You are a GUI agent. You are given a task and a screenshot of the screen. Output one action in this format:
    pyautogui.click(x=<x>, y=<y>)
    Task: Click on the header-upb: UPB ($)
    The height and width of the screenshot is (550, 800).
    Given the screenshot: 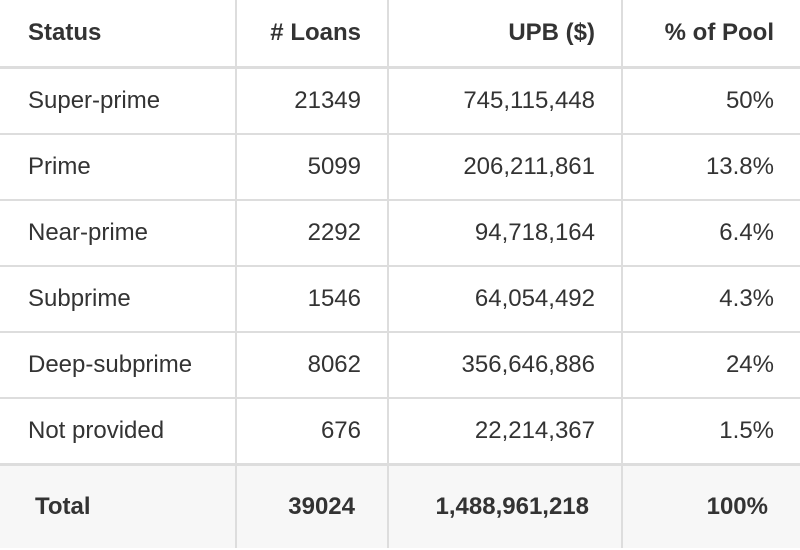 What is the action you would take?
    pyautogui.click(x=505, y=34)
    